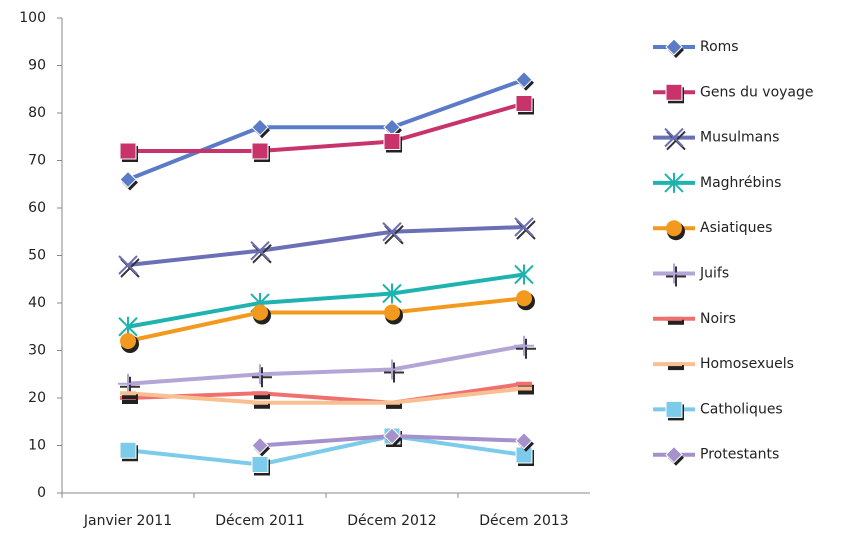 This screenshot has width=845, height=533. Describe the element at coordinates (41, 493) in the screenshot. I see `y-tick-label: 0` at that location.